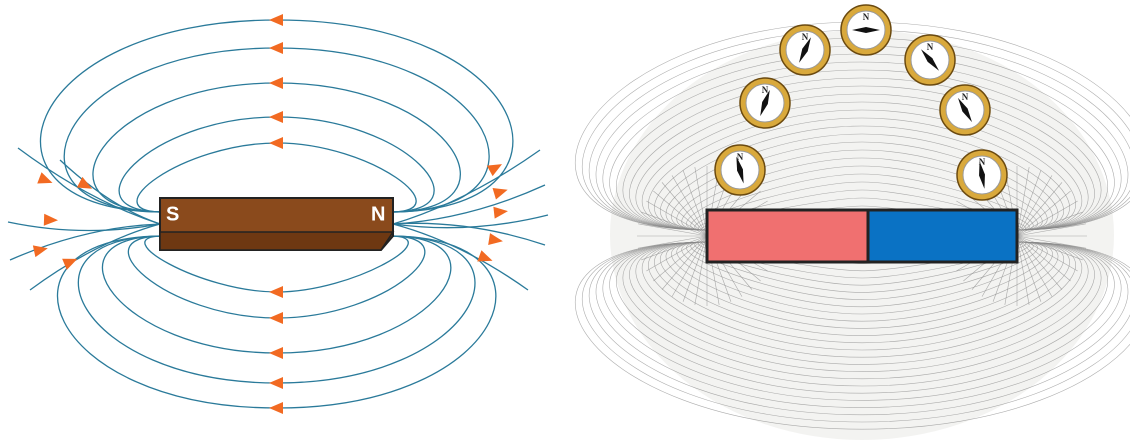 Image resolution: width=1130 pixels, height=443 pixels. Describe the element at coordinates (378, 214) in the screenshot. I see `north-pole-label: N` at that location.